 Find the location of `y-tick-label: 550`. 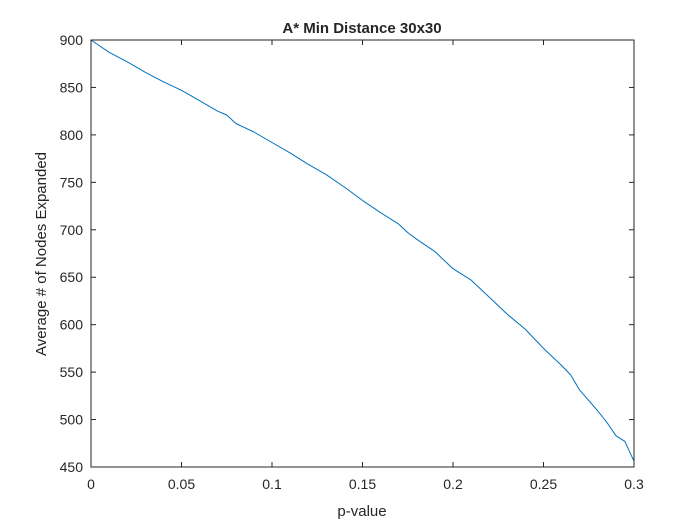

y-tick-label: 550 is located at coordinates (72, 372).